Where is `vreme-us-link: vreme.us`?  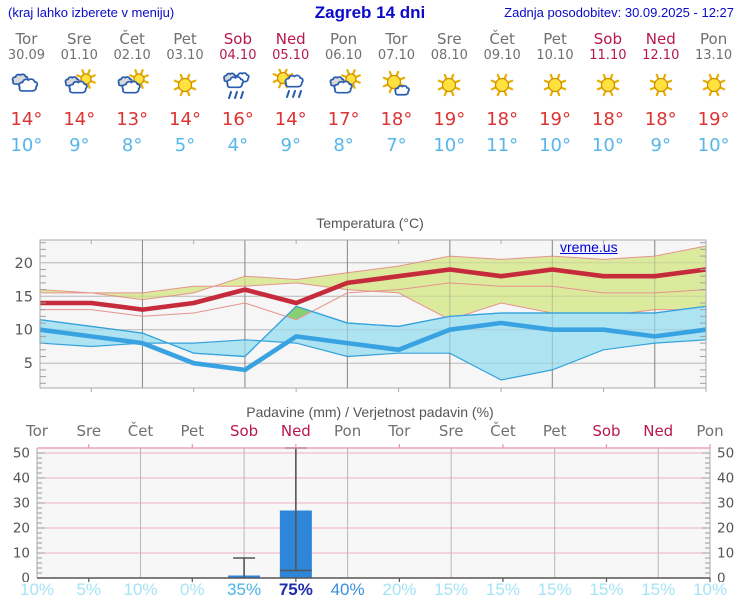
vreme-us-link: vreme.us is located at coordinates (589, 247).